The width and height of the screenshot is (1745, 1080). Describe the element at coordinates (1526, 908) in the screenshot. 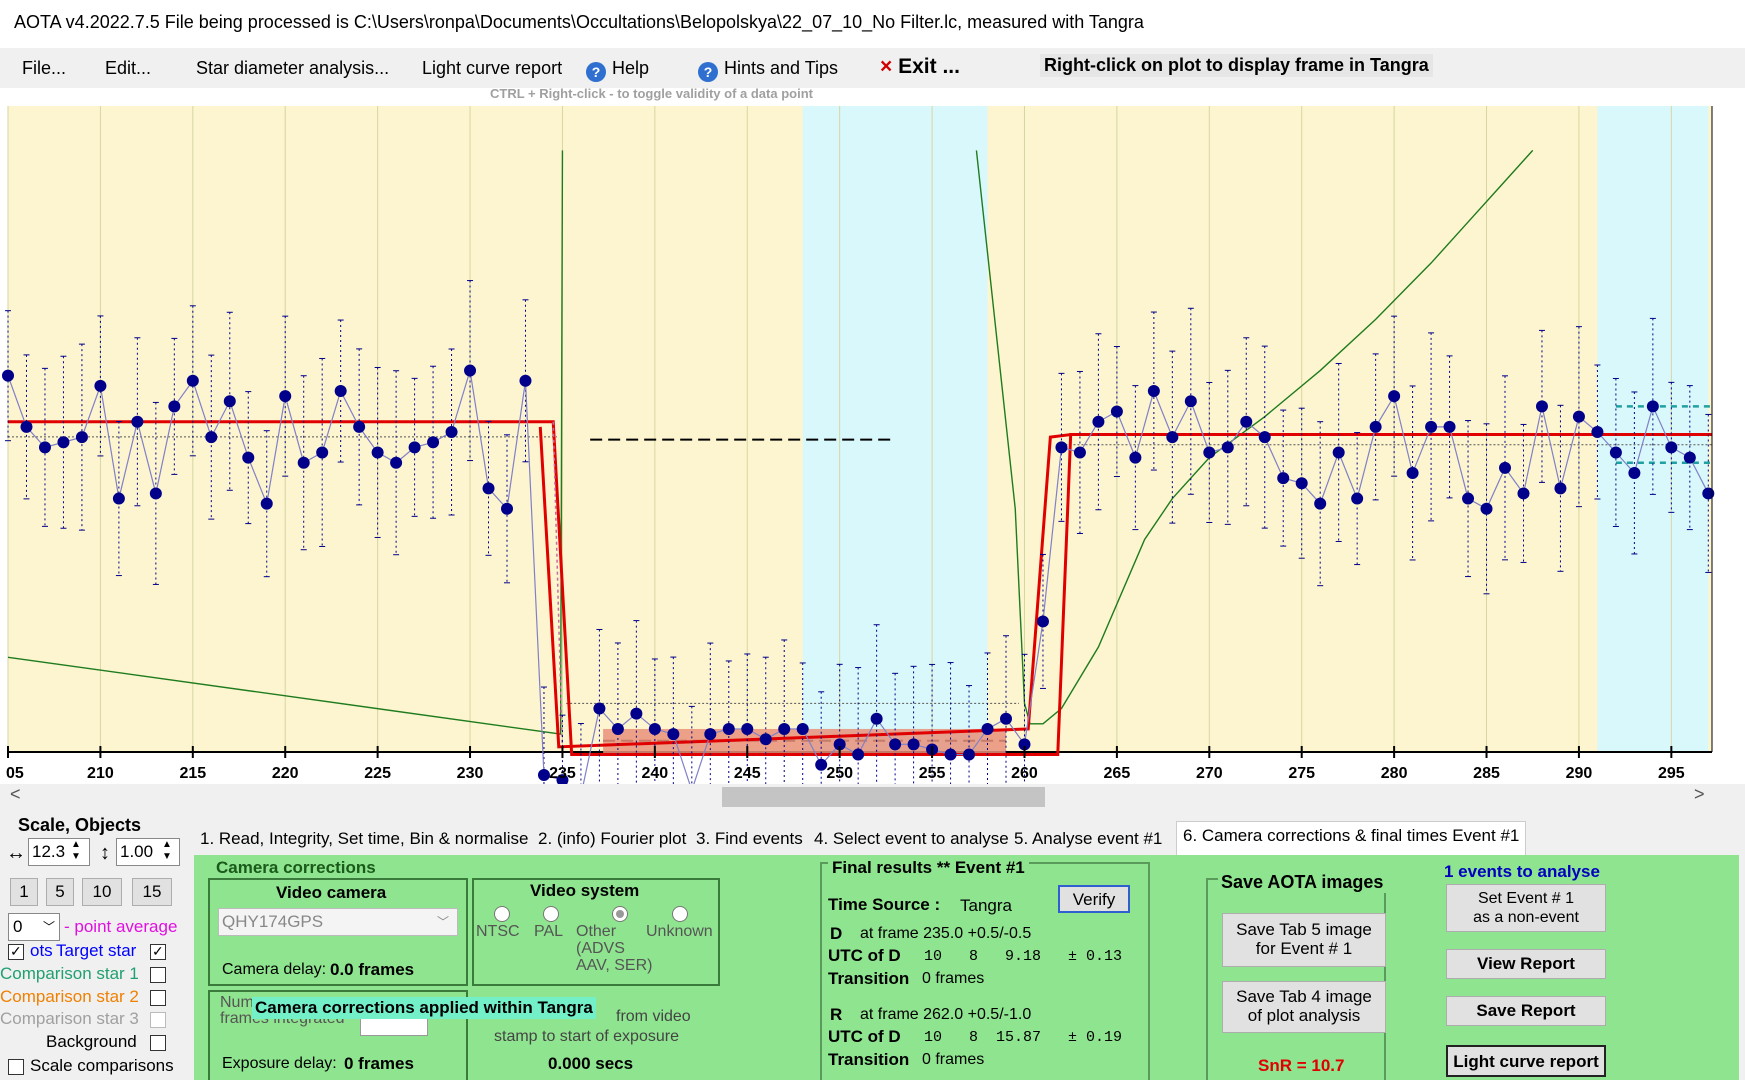

I see `set-non-event-button: Set Event # 1 as a non-event` at that location.